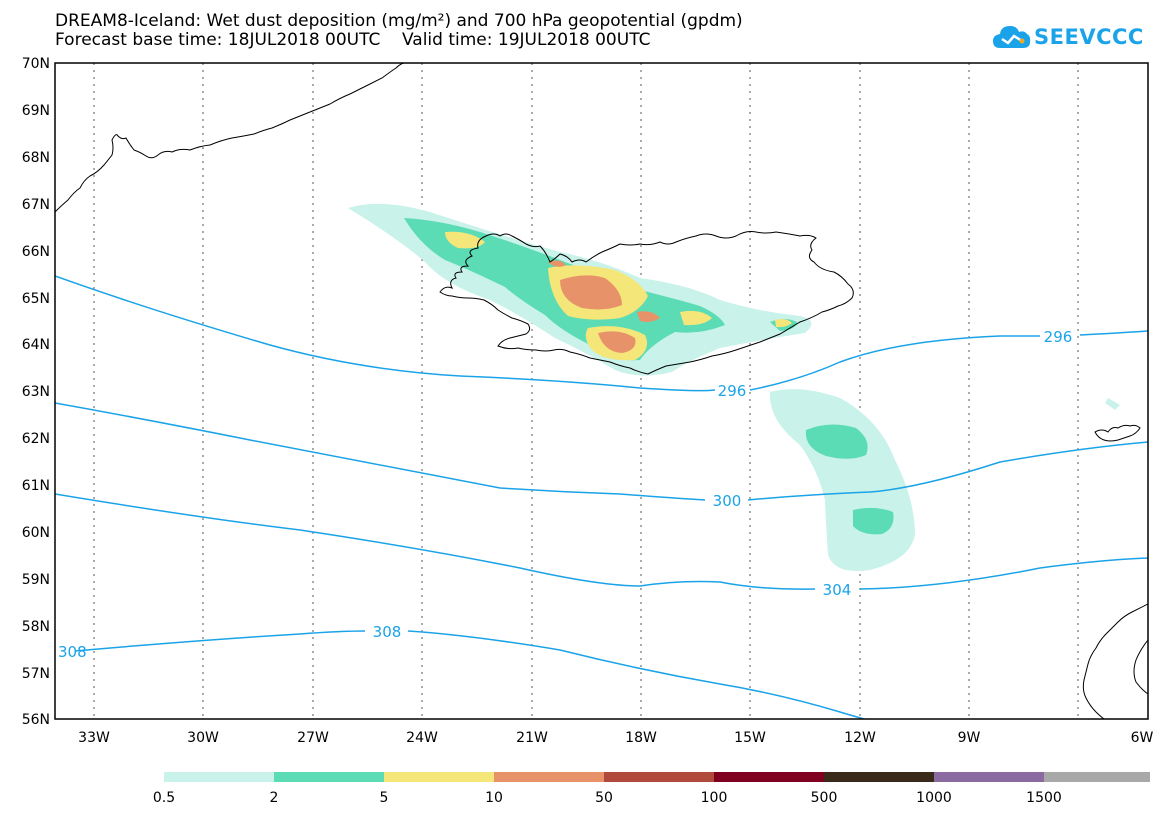 The height and width of the screenshot is (815, 1175). What do you see at coordinates (1058, 337) in the screenshot?
I see `contour-label-296-east: 296` at bounding box center [1058, 337].